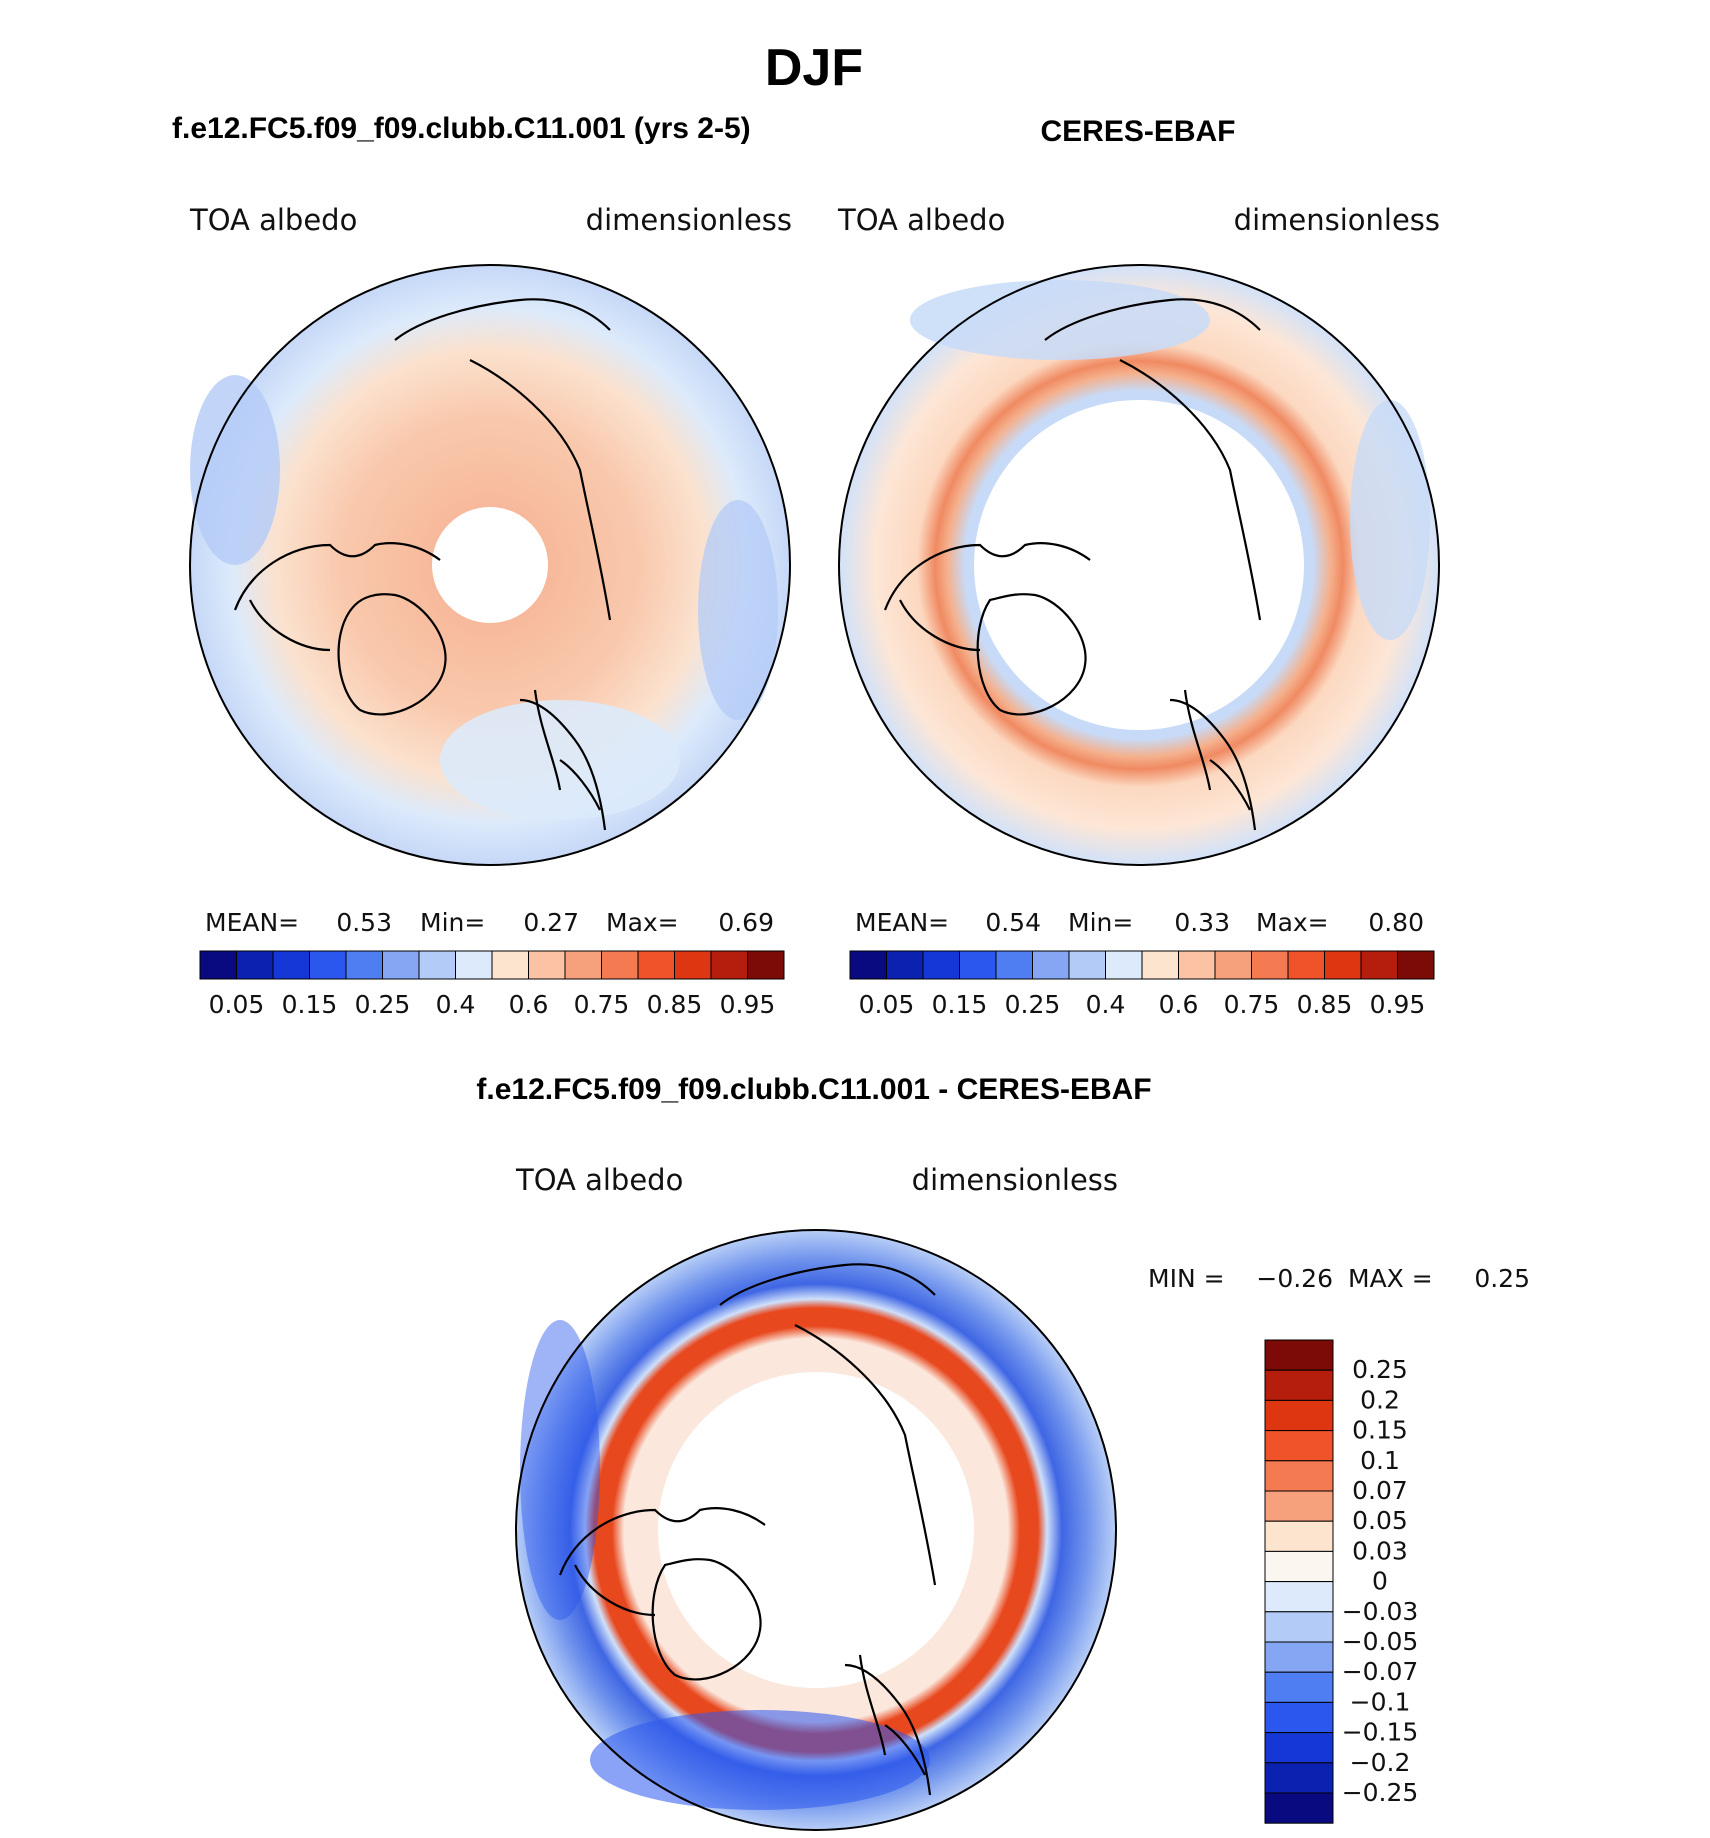 This screenshot has height=1838, width=1710. Describe the element at coordinates (1380, 1641) in the screenshot. I see `colorbar-tick-label: −0.05` at that location.